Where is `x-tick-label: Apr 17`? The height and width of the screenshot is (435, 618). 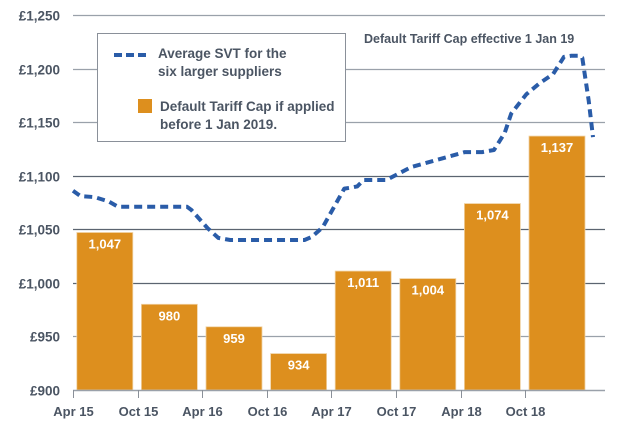
x-tick-label: Apr 17 is located at coordinates (331, 411).